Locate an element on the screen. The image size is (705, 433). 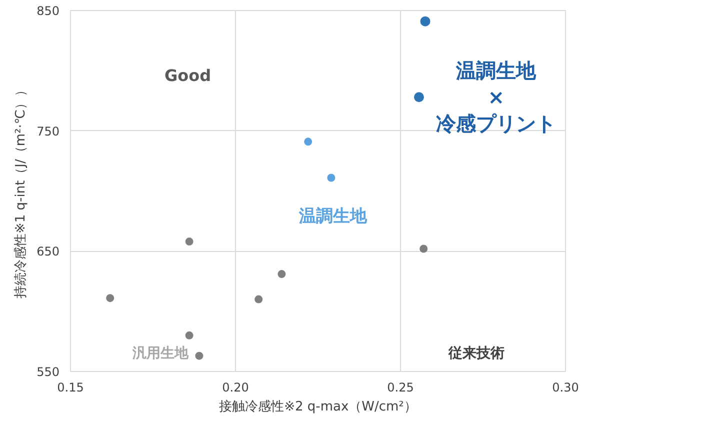
y-tick-label: 850 is located at coordinates (48, 11).